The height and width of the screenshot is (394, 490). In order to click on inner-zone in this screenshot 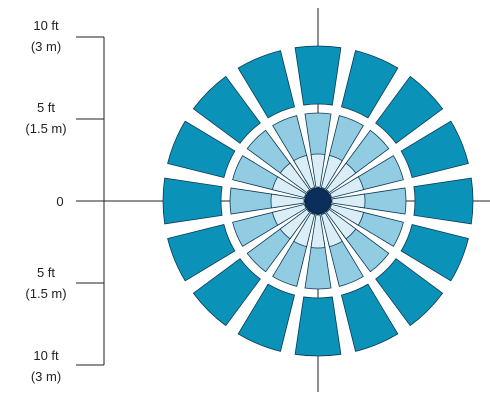, I will do `click(318, 201)`.